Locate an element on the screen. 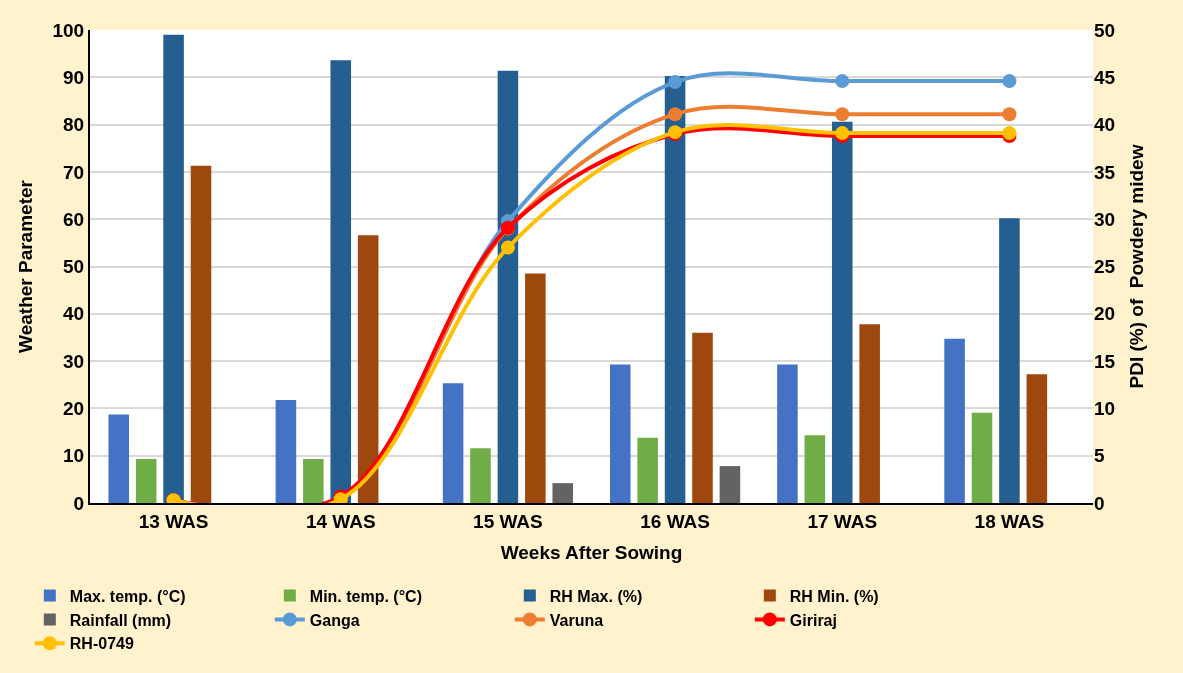  y-tick-label: 10 is located at coordinates (74, 456).